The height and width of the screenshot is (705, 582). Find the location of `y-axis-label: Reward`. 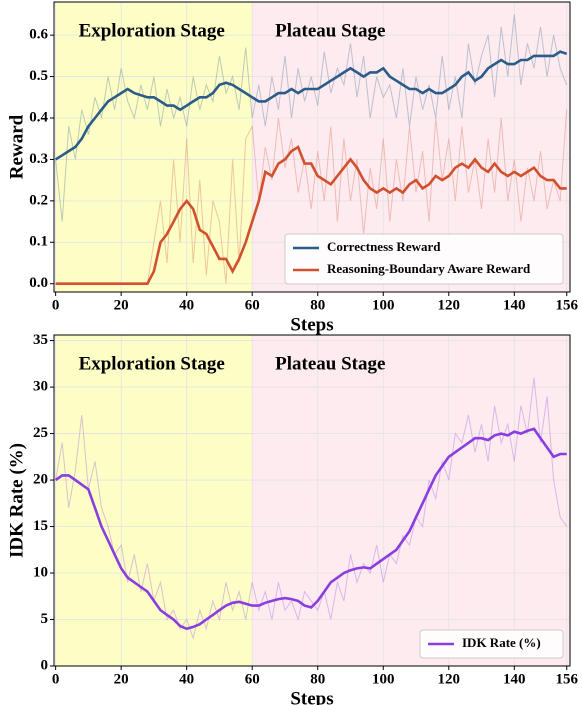

y-axis-label: Reward is located at coordinates (16, 146).